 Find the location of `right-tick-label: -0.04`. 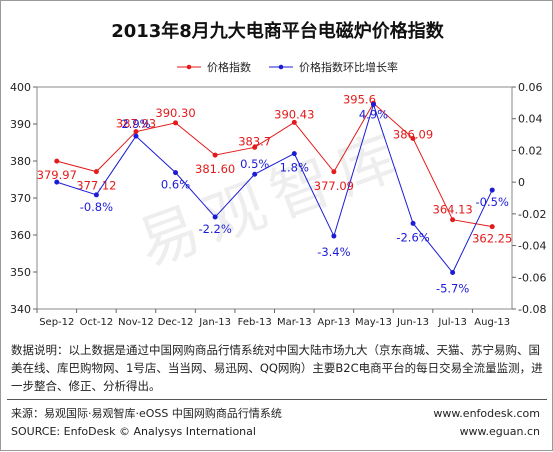

right-tick-label: -0.04 is located at coordinates (532, 246).